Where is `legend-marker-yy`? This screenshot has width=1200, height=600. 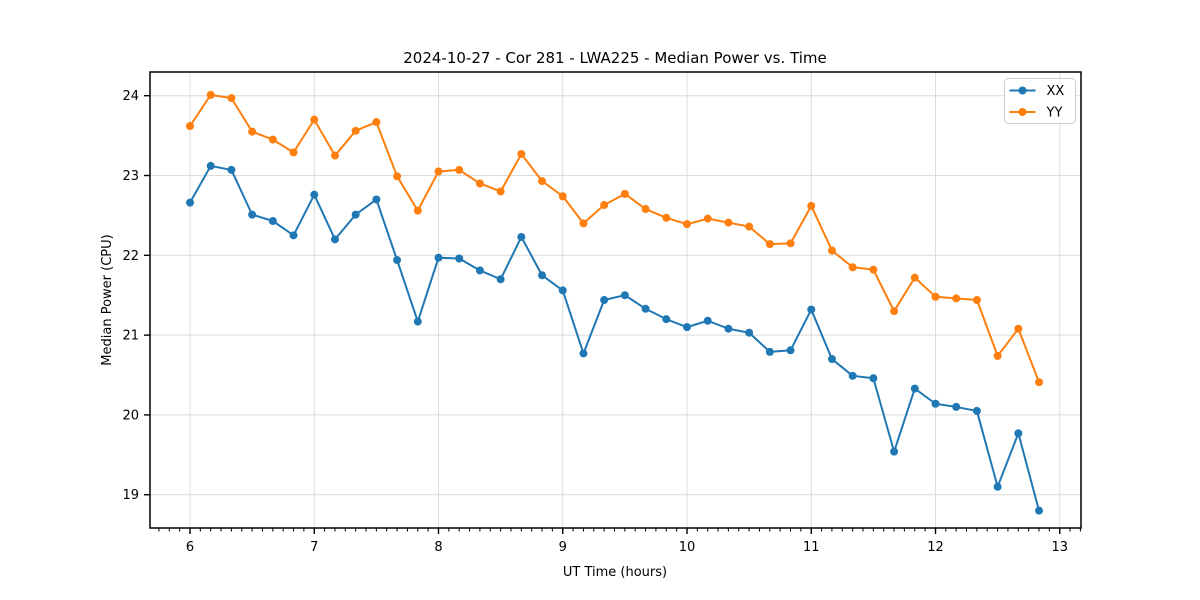
legend-marker-yy is located at coordinates (1022, 112).